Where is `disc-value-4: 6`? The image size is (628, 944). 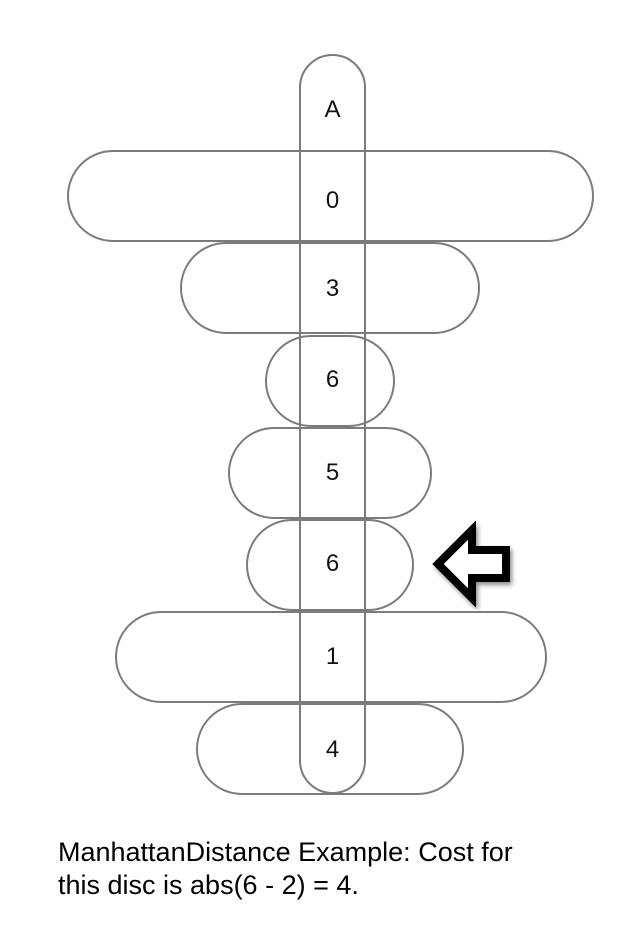 disc-value-4: 6 is located at coordinates (332, 563).